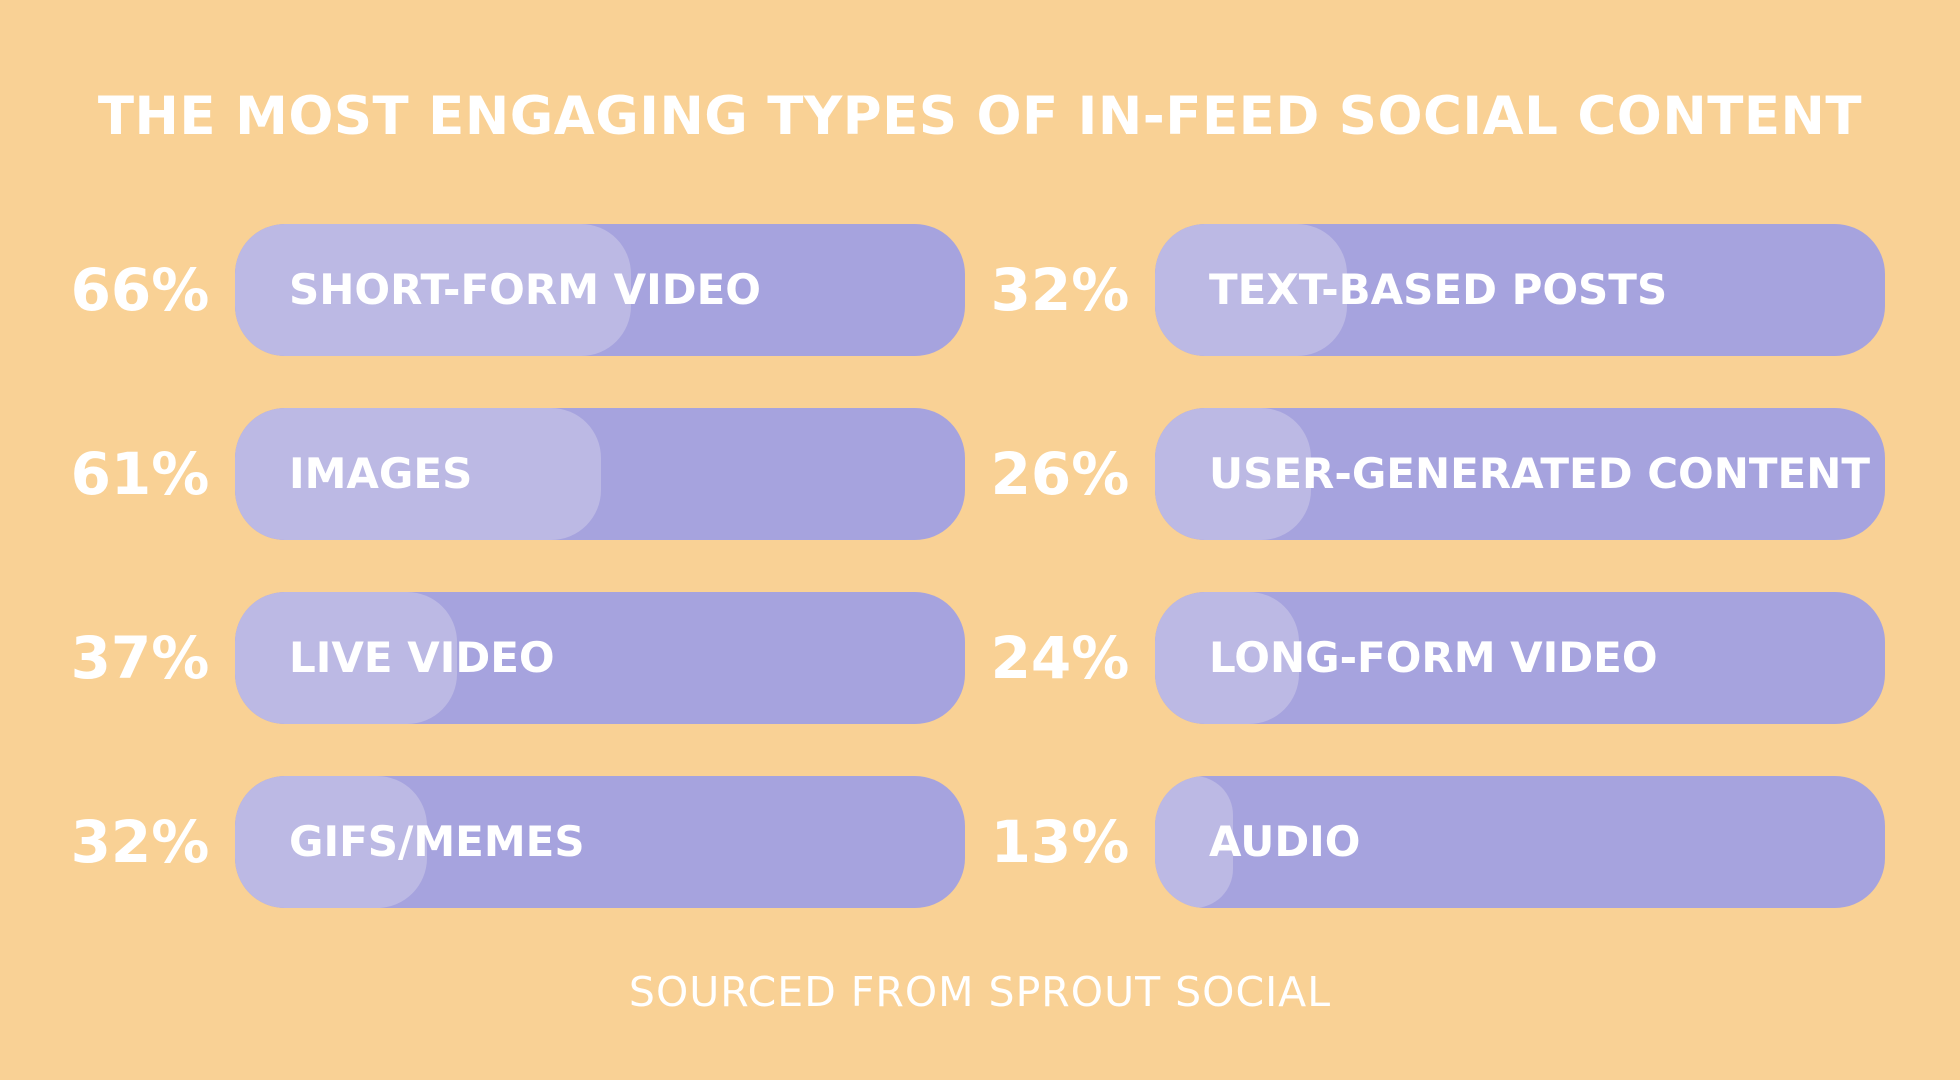  What do you see at coordinates (600, 658) in the screenshot?
I see `bar-track: LIVE VIDEO` at bounding box center [600, 658].